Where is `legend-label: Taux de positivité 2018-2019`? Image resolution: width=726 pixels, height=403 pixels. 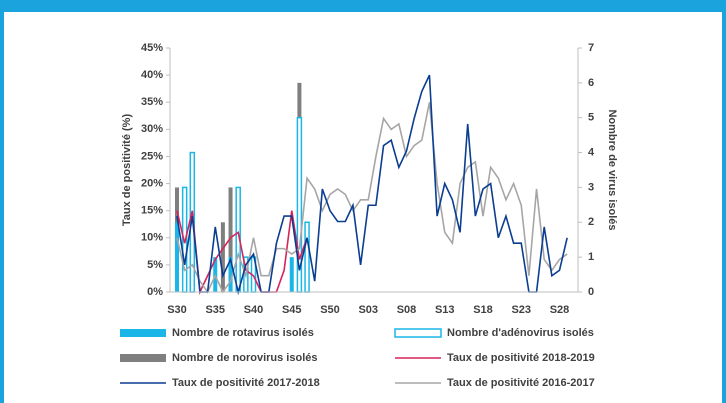 legend-label: Taux de positivité 2018-2019 is located at coordinates (521, 358).